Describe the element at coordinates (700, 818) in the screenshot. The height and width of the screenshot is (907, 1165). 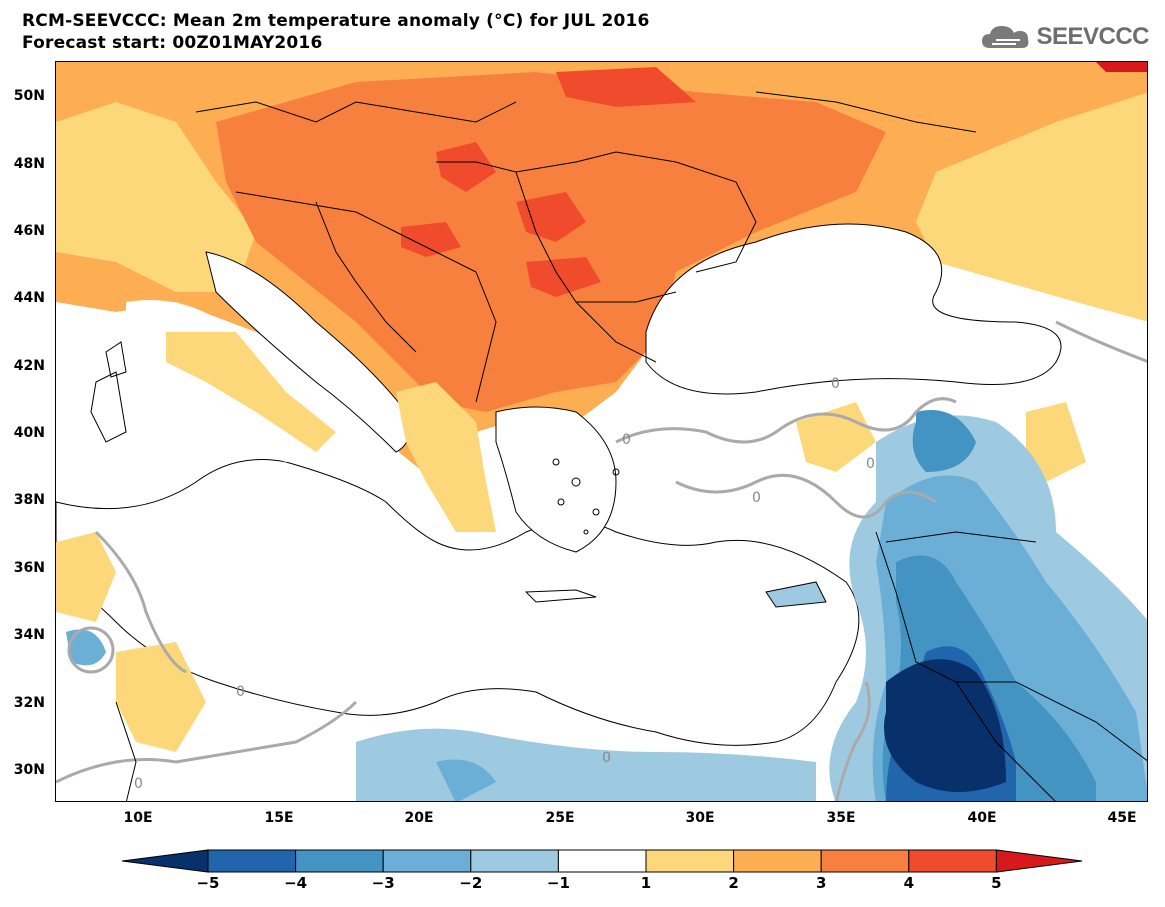
I see `lon-label-30e: 30E` at that location.